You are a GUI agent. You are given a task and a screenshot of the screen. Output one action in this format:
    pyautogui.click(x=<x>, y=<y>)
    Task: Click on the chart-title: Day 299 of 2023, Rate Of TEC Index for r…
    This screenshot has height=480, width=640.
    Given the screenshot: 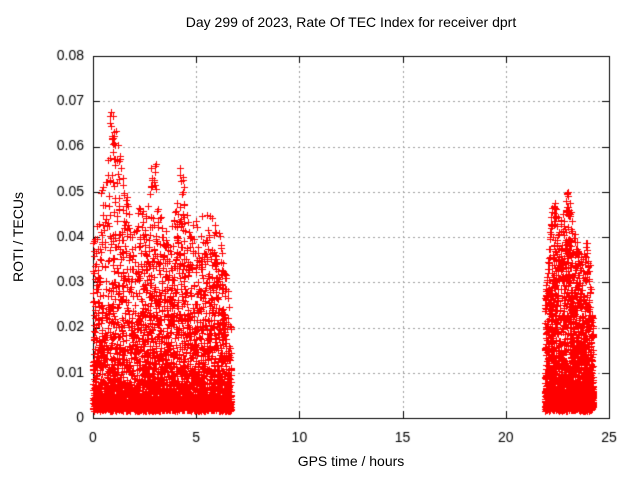 What is the action you would take?
    pyautogui.click(x=351, y=22)
    